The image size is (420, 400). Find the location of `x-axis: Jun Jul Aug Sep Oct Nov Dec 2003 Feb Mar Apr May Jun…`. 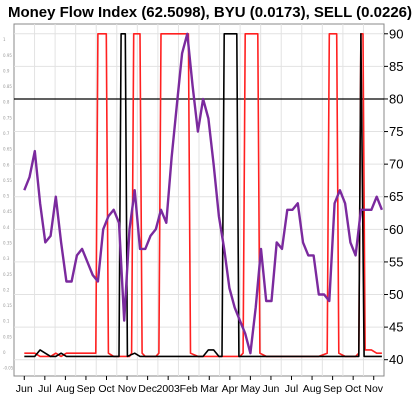

x-axis: Jun Jul Aug Sep Oct Nov Dec 2003 Feb Mar Apr May Jun… is located at coordinates (200, 385).